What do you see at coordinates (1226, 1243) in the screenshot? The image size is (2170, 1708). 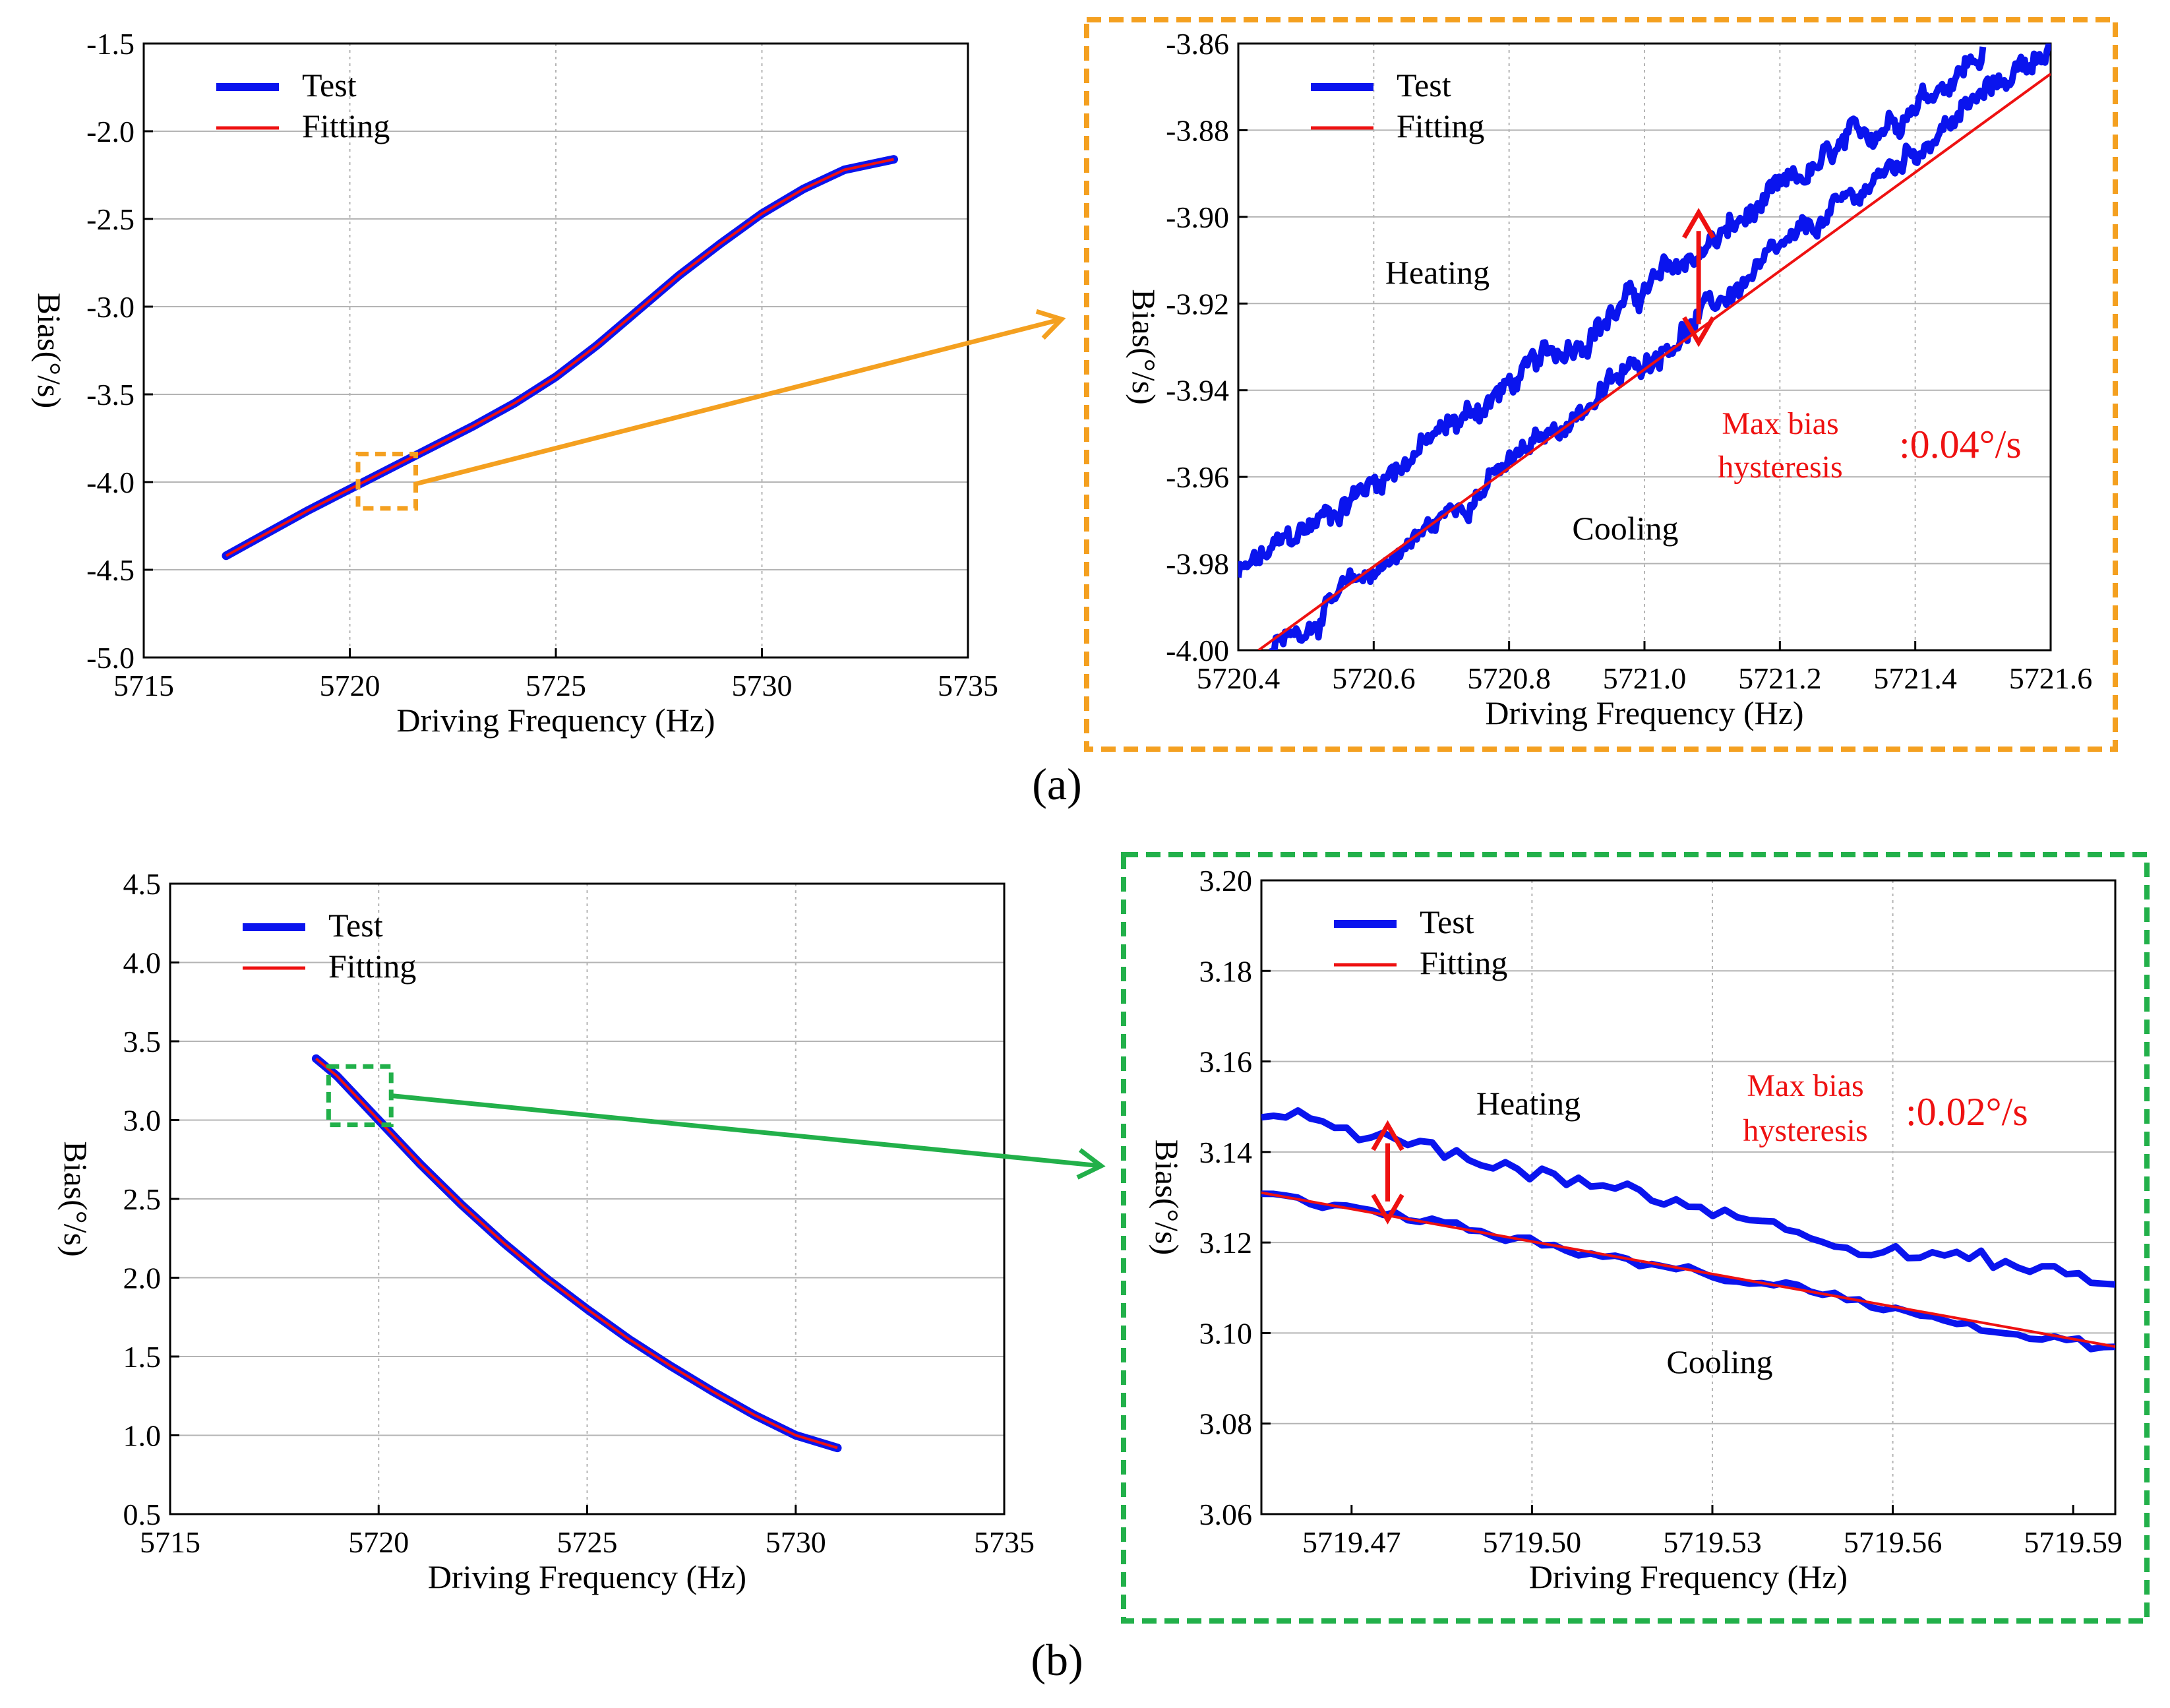 I see `y-tick-label: 3.12` at bounding box center [1226, 1243].